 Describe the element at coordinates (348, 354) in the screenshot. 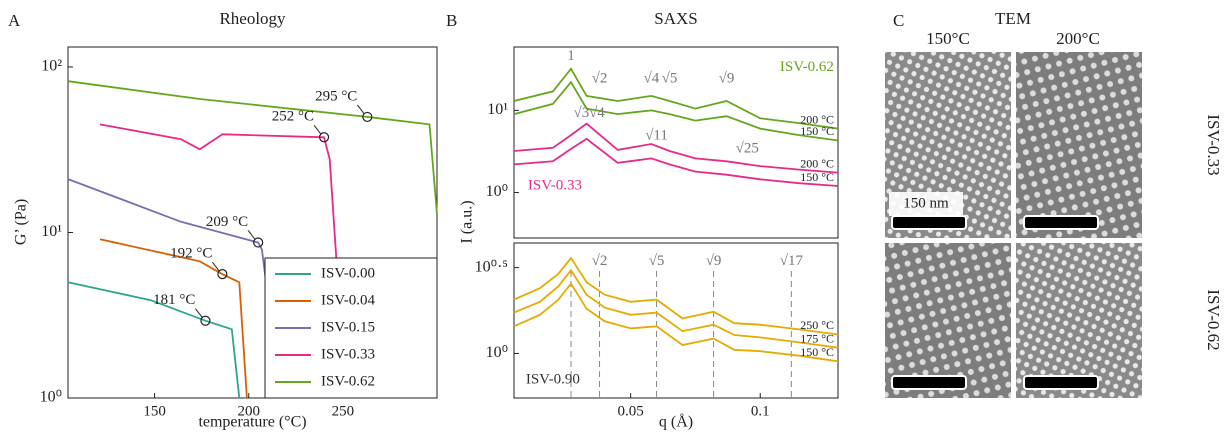

I see `legend-label: ISV-0.33` at that location.